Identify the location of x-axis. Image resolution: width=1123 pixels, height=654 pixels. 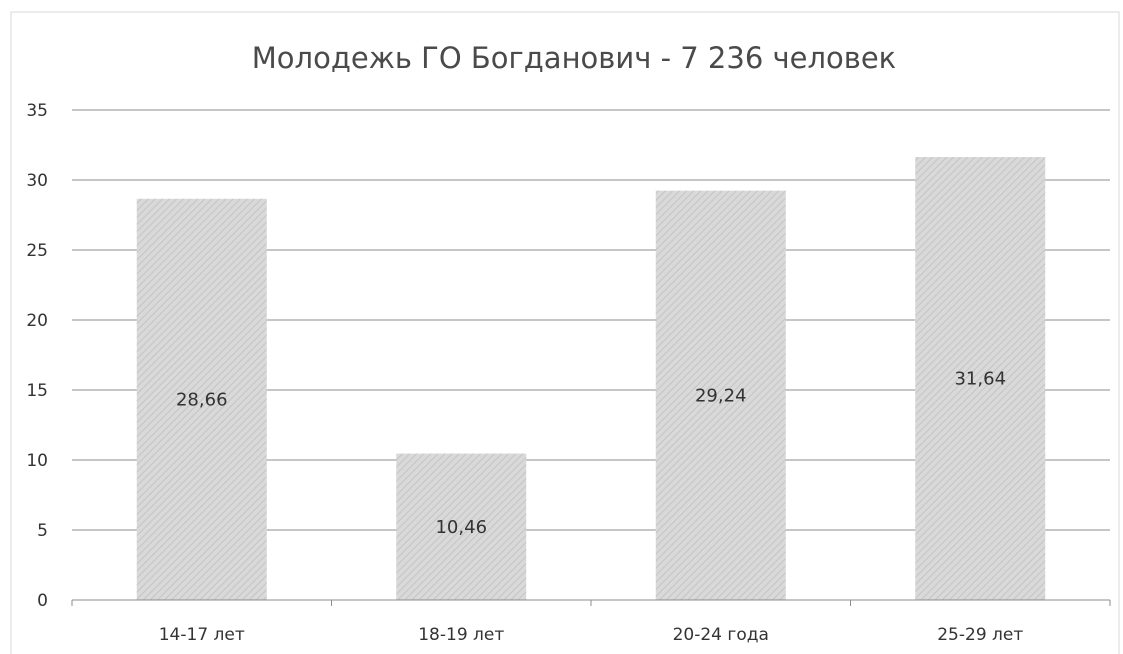
(591, 602).